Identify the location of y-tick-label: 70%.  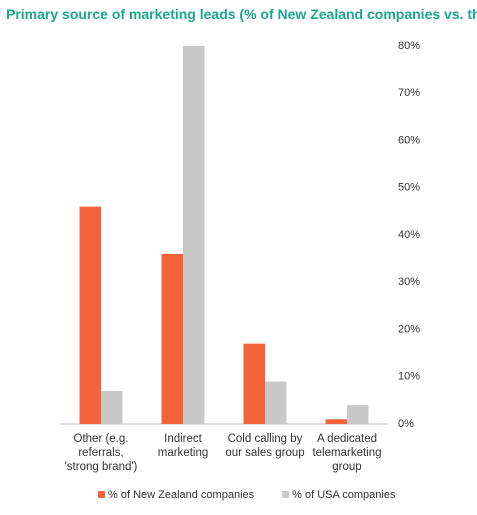
(409, 93).